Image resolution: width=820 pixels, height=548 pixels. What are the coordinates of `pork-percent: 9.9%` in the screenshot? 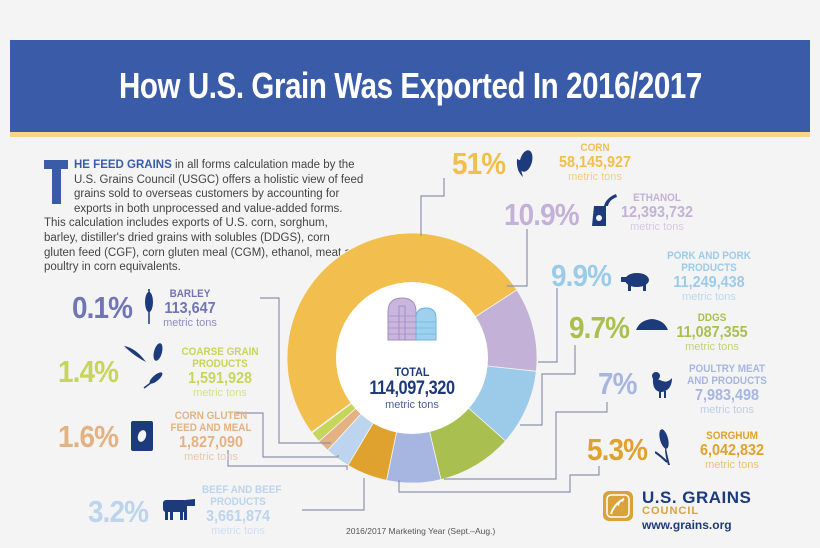 It's located at (581, 275).